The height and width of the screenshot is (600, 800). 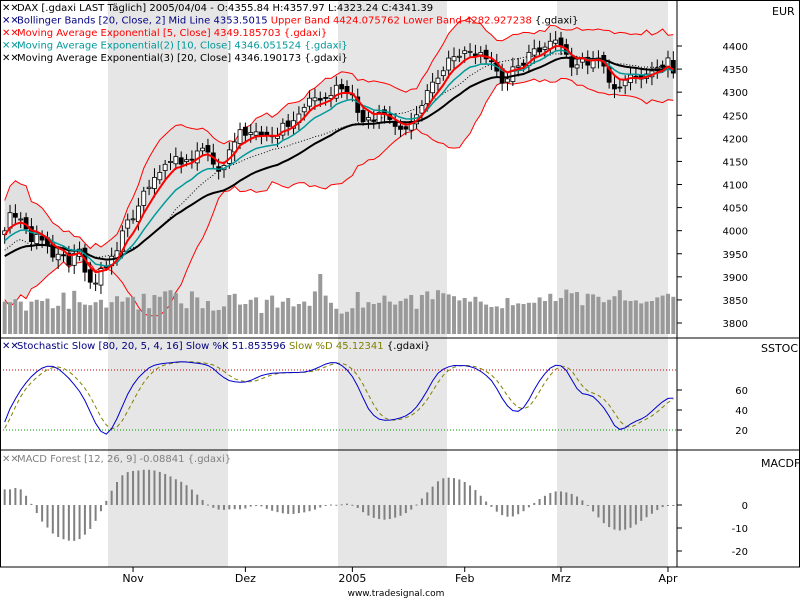 I want to click on stochastic-panel, so click(x=338, y=398).